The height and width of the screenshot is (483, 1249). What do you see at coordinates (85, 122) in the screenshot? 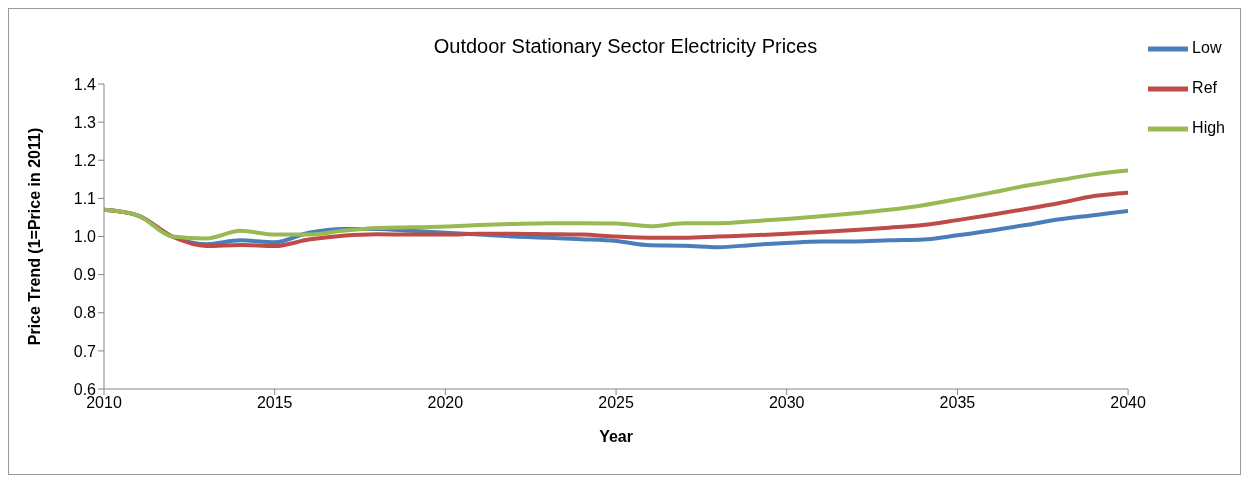
I see `y-tick-label: 1.3` at bounding box center [85, 122].